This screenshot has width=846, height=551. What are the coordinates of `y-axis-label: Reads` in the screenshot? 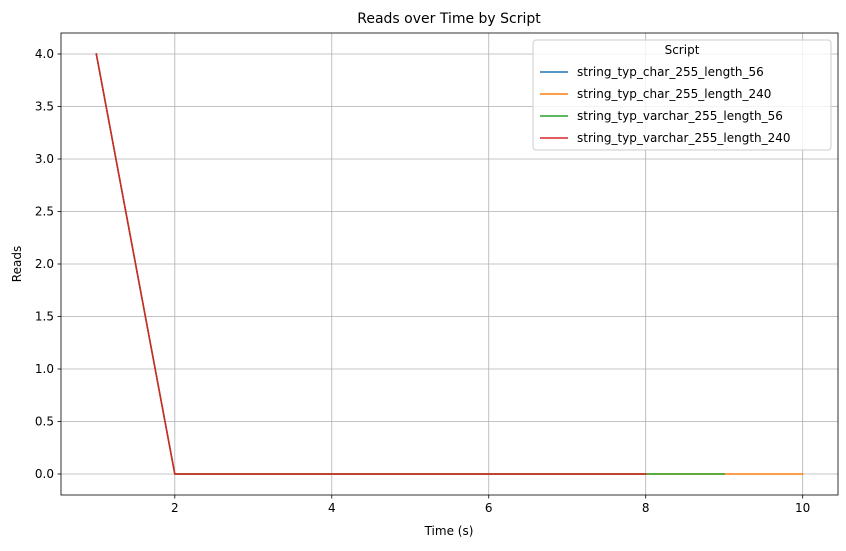 It's located at (17, 264).